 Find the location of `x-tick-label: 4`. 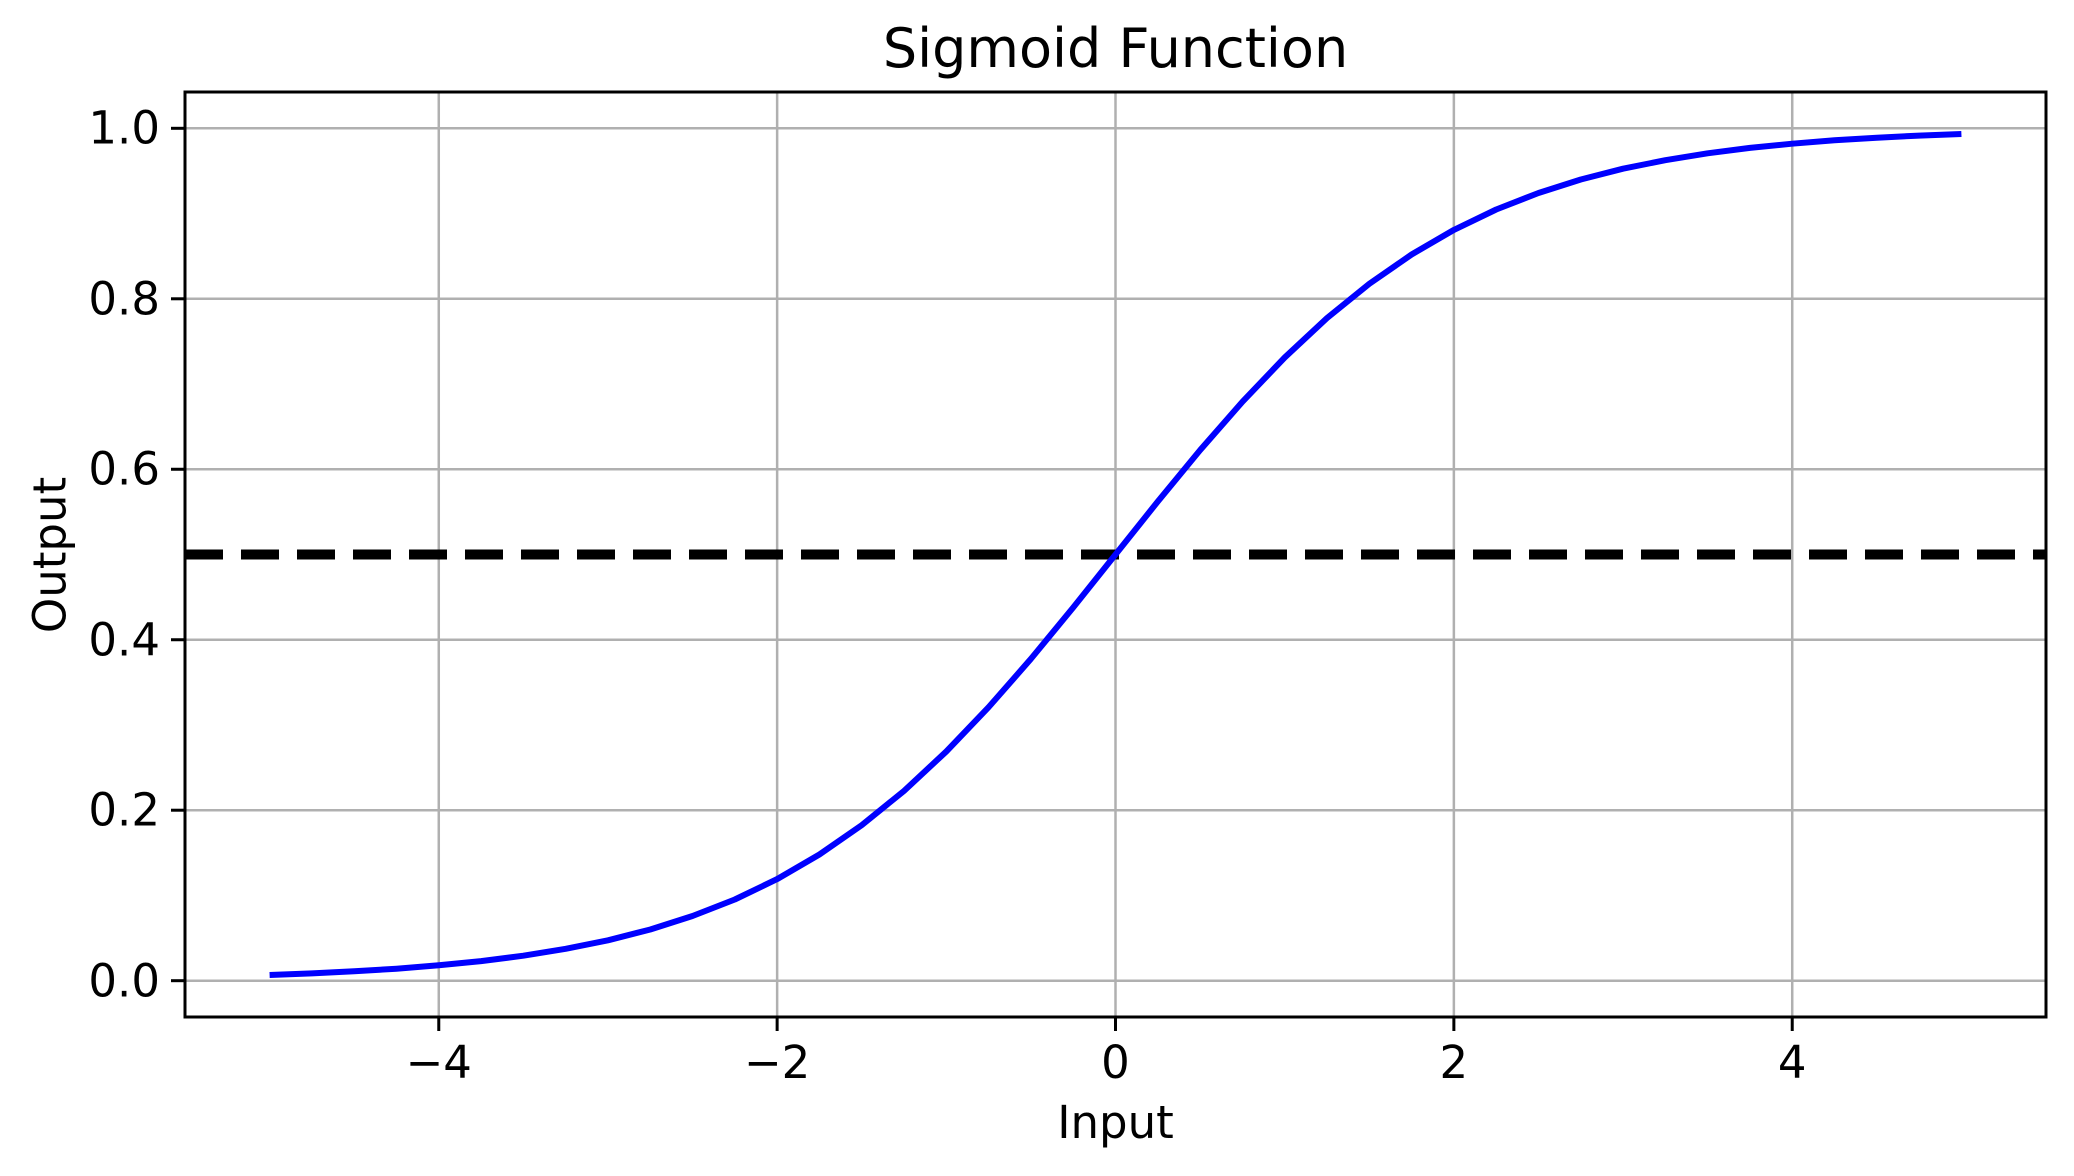

x-tick-label: 4 is located at coordinates (1792, 1062).